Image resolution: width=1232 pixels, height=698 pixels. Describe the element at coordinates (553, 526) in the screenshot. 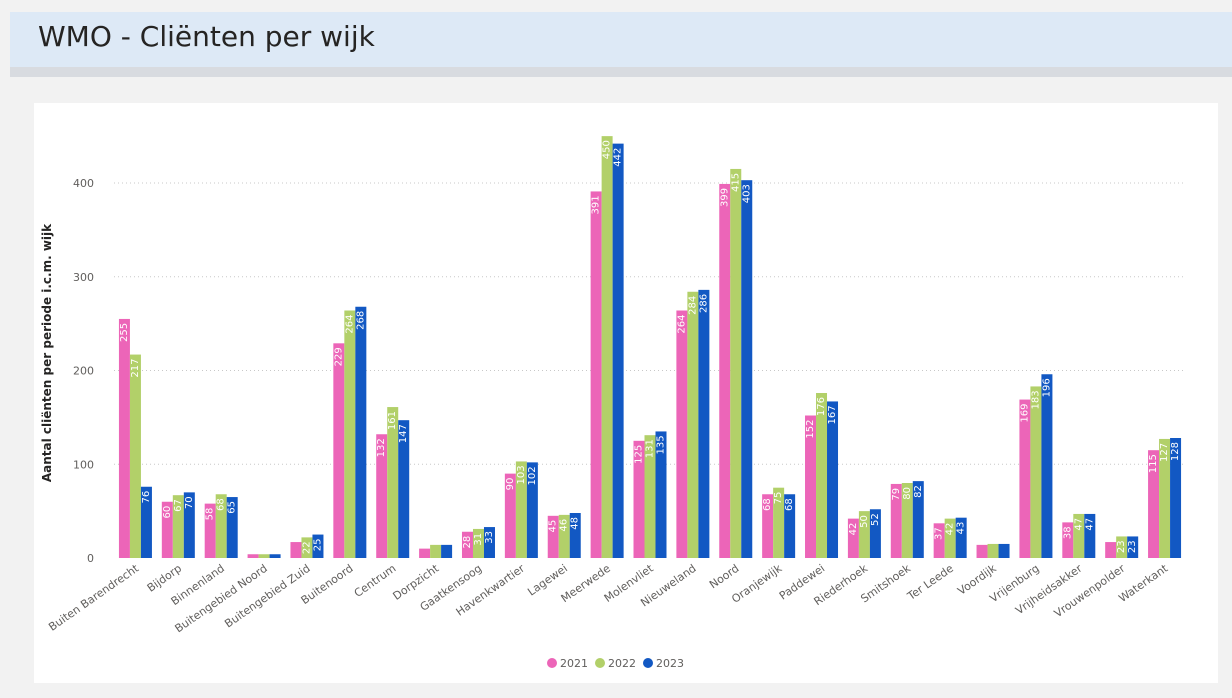

I see `data-label: 45` at that location.